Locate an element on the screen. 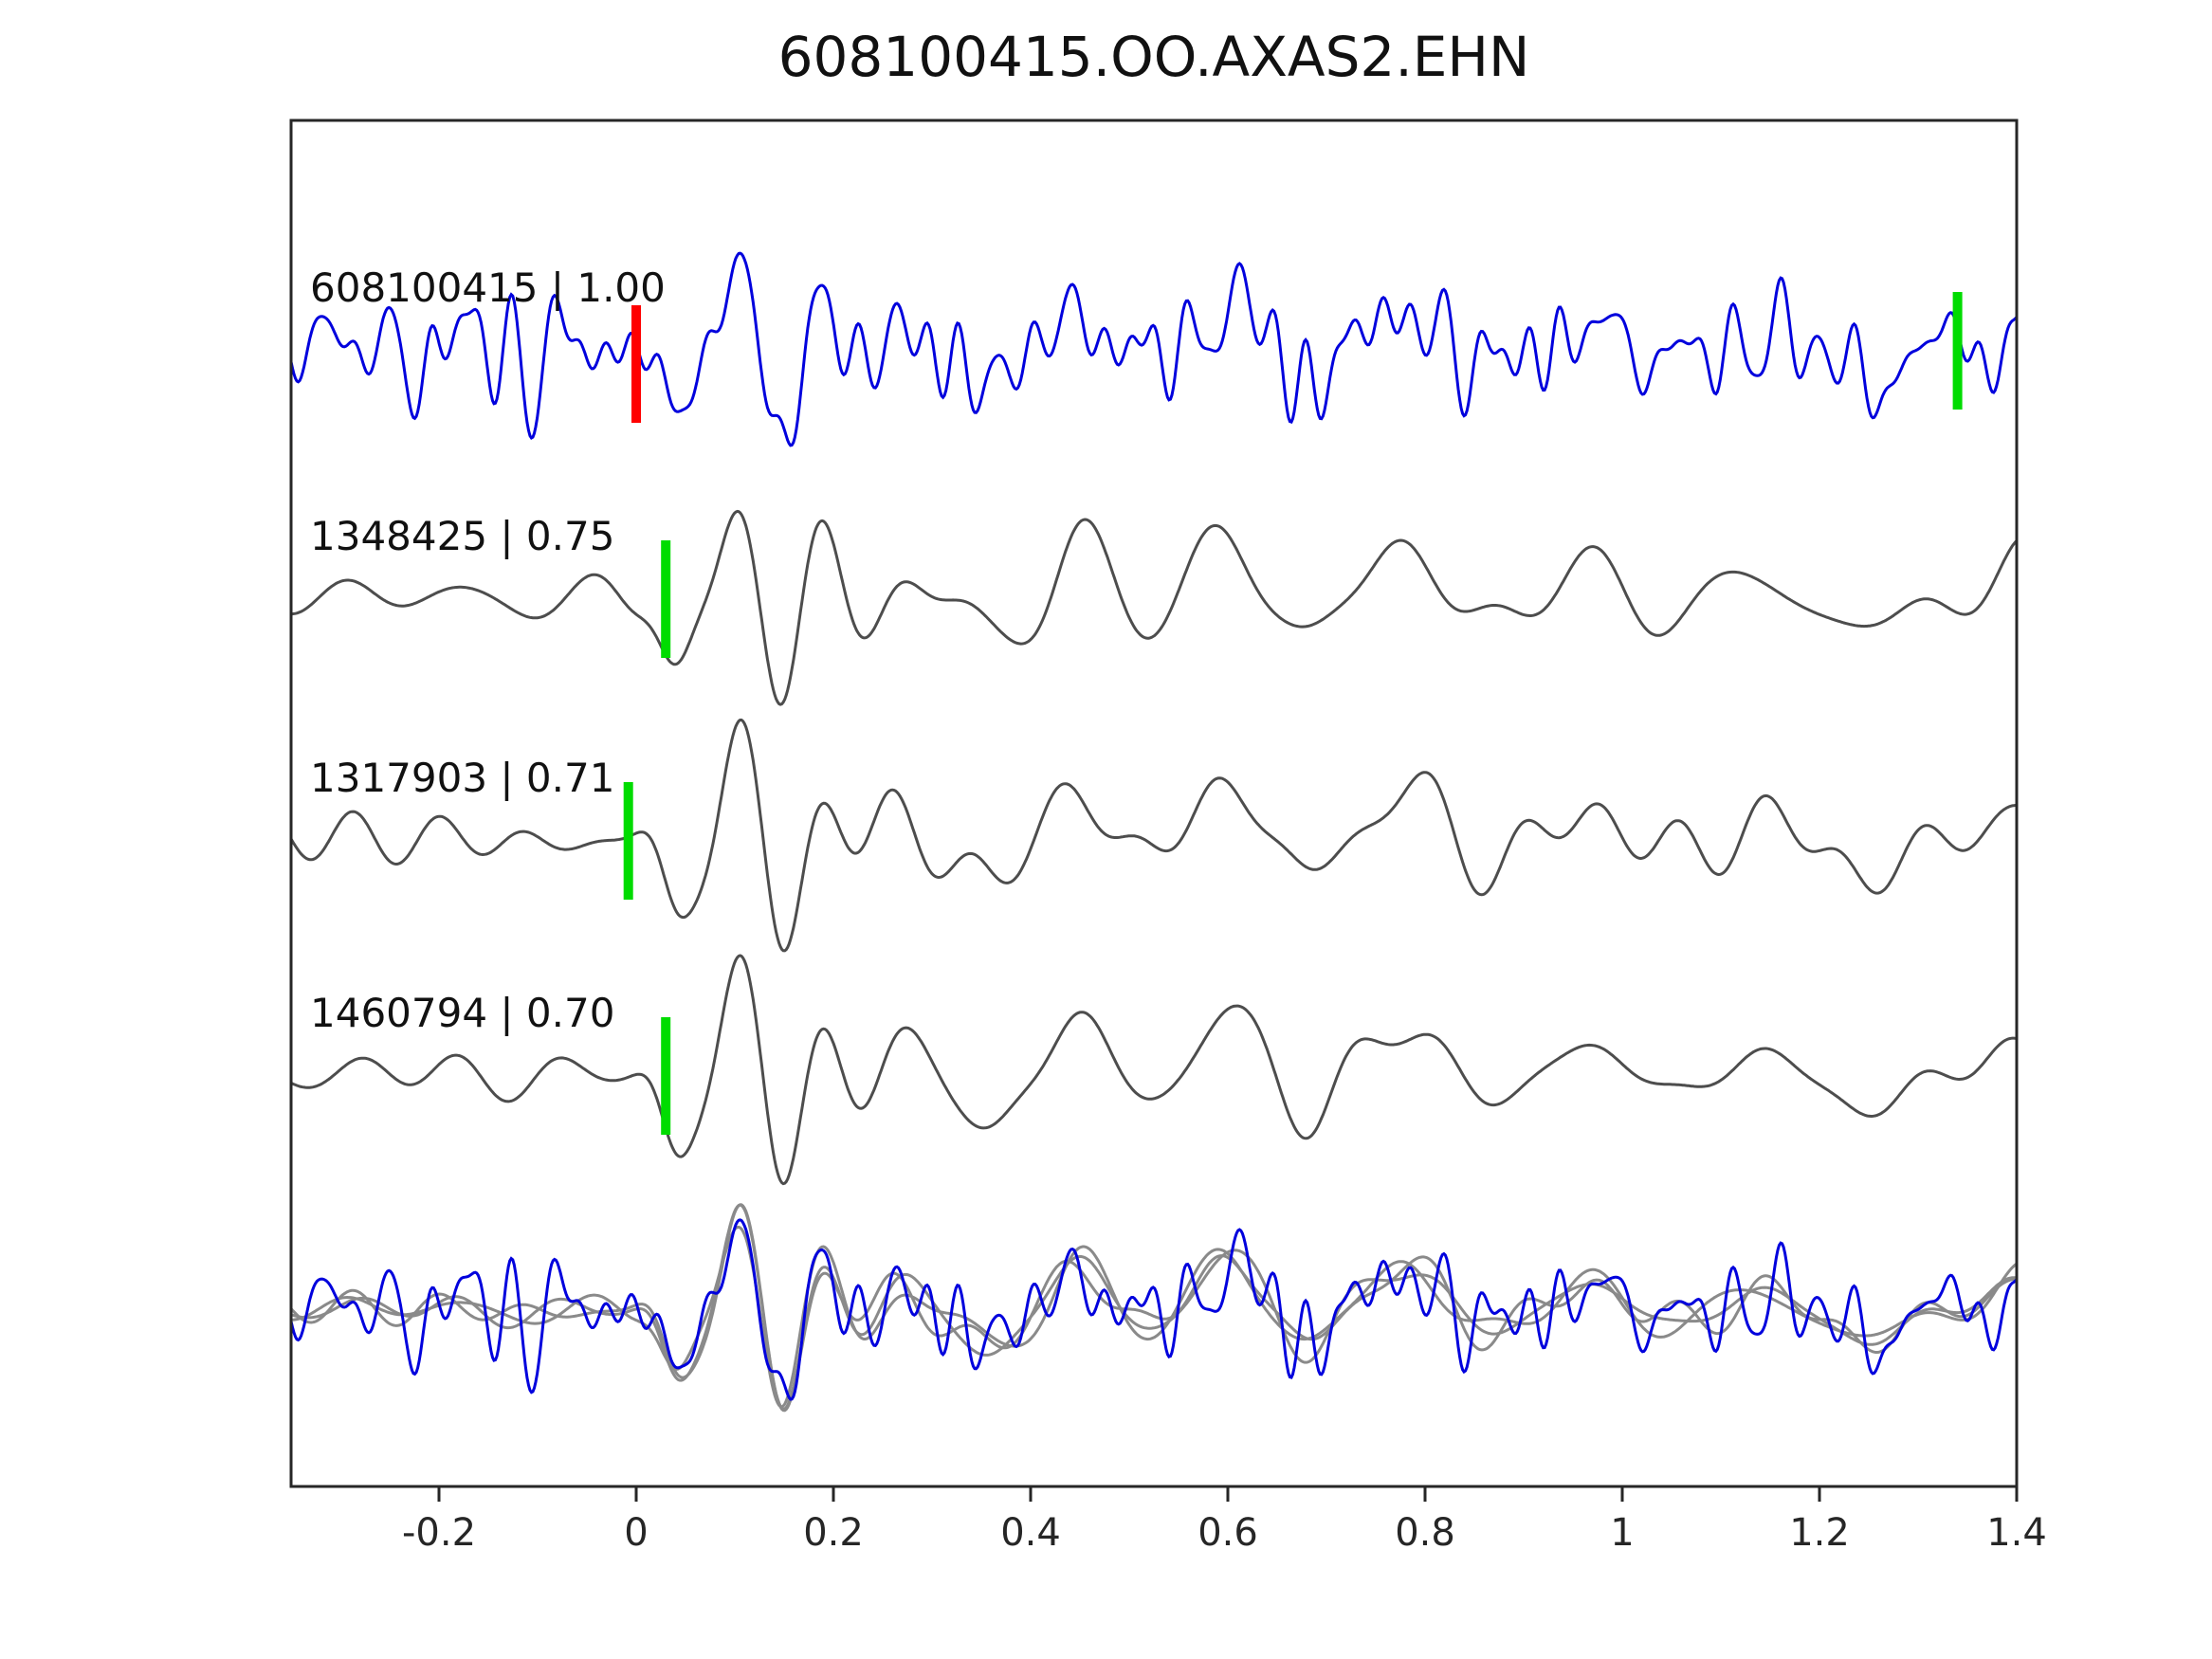  figure-title: 608100415.OO.AXAS2.EHN is located at coordinates (1153, 57).